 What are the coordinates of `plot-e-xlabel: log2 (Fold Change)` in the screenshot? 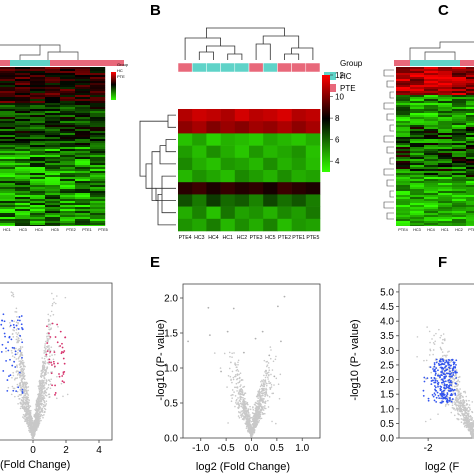 It's located at (243, 467).